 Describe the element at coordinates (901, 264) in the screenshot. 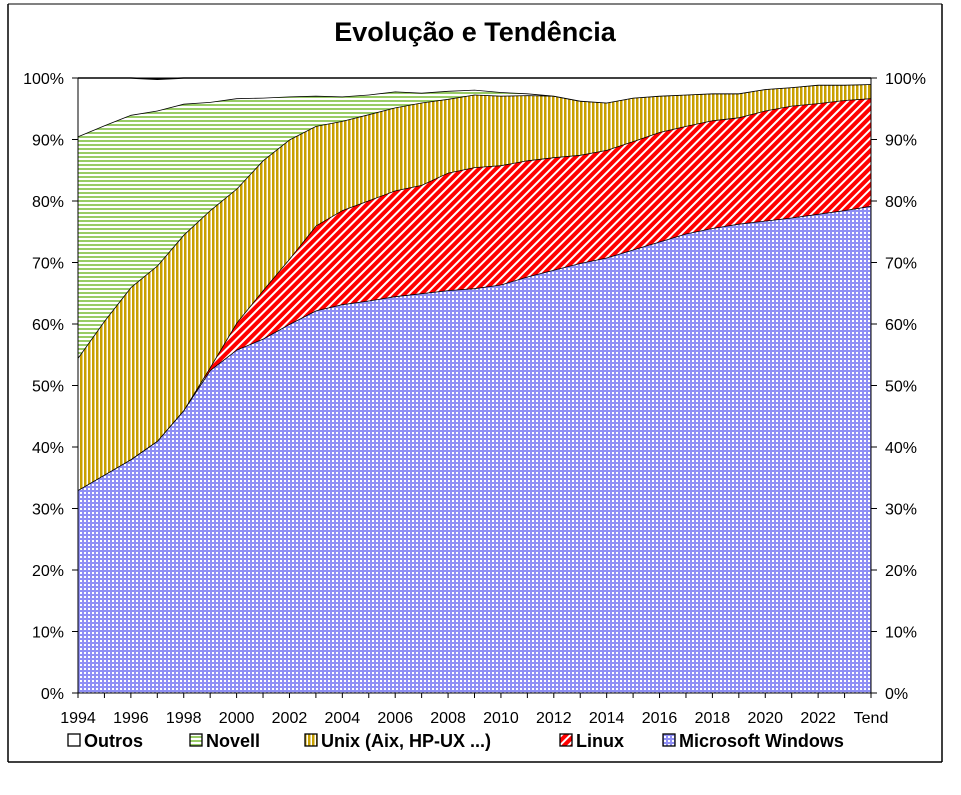

I see `y-tick-label-right: 70%` at that location.